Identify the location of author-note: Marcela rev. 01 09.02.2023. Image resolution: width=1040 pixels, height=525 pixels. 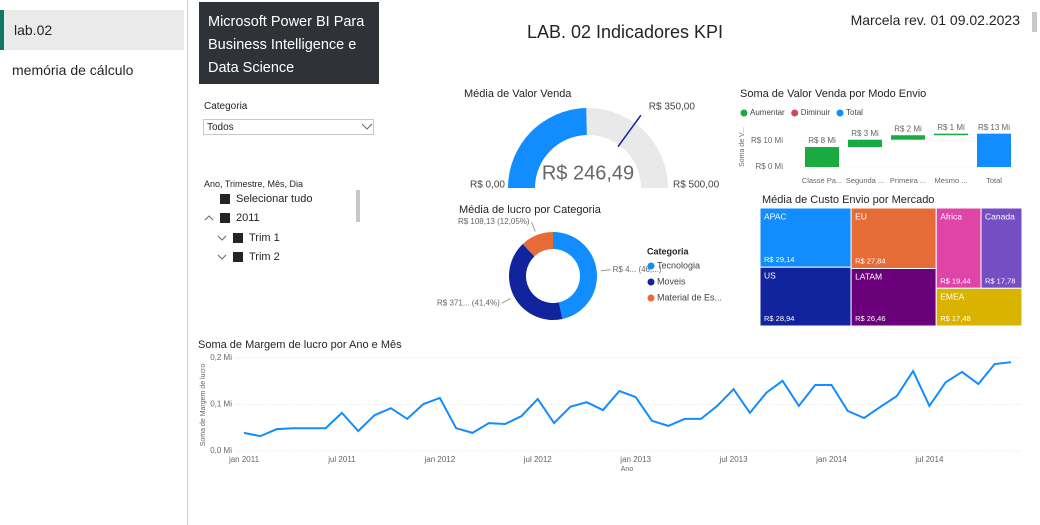
(935, 20).